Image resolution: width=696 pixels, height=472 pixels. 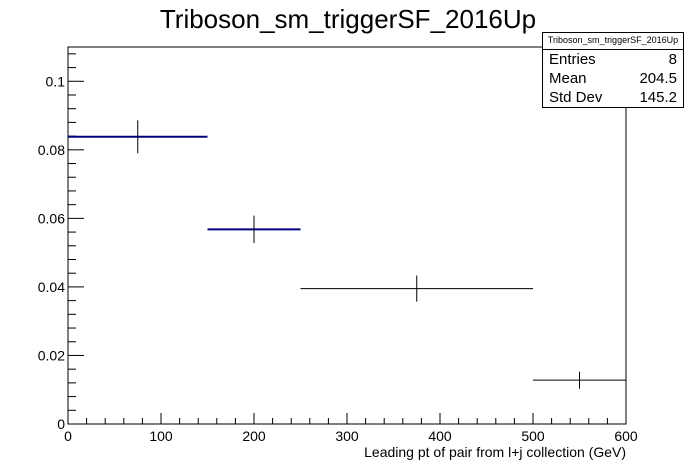 What do you see at coordinates (51, 252) in the screenshot?
I see `y-tick-labels: 0 0.02 0.04 0.06 0.08 0.1` at bounding box center [51, 252].